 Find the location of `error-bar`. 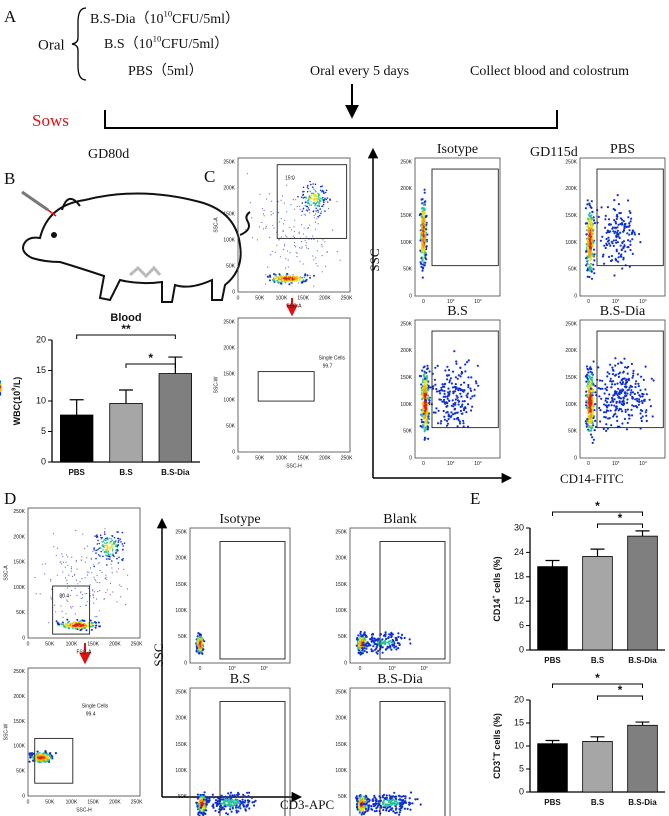

error-bar is located at coordinates (643, 533).